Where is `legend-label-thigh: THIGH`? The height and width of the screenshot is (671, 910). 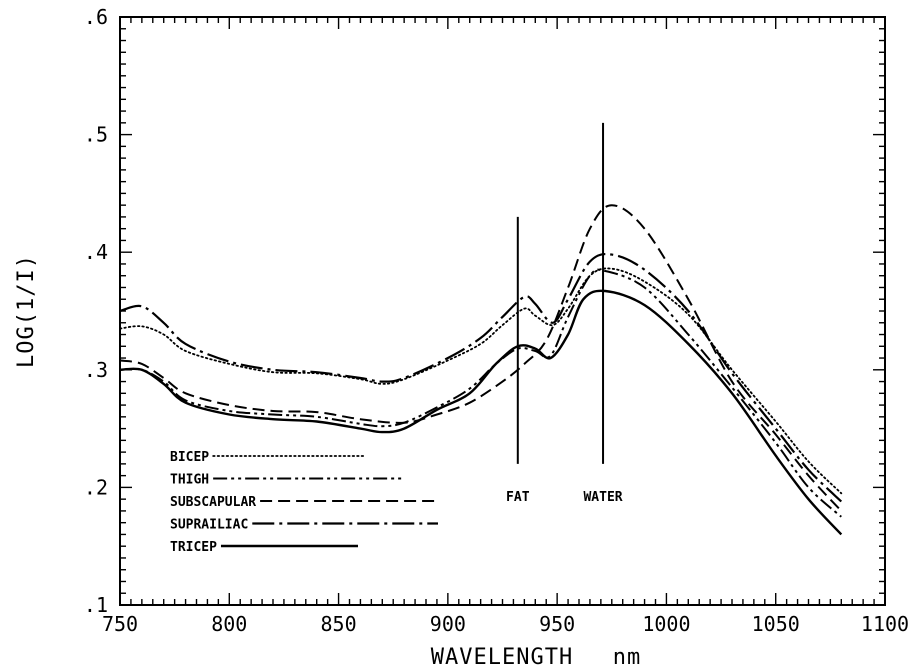
legend-label-thigh: THIGH is located at coordinates (189, 480).